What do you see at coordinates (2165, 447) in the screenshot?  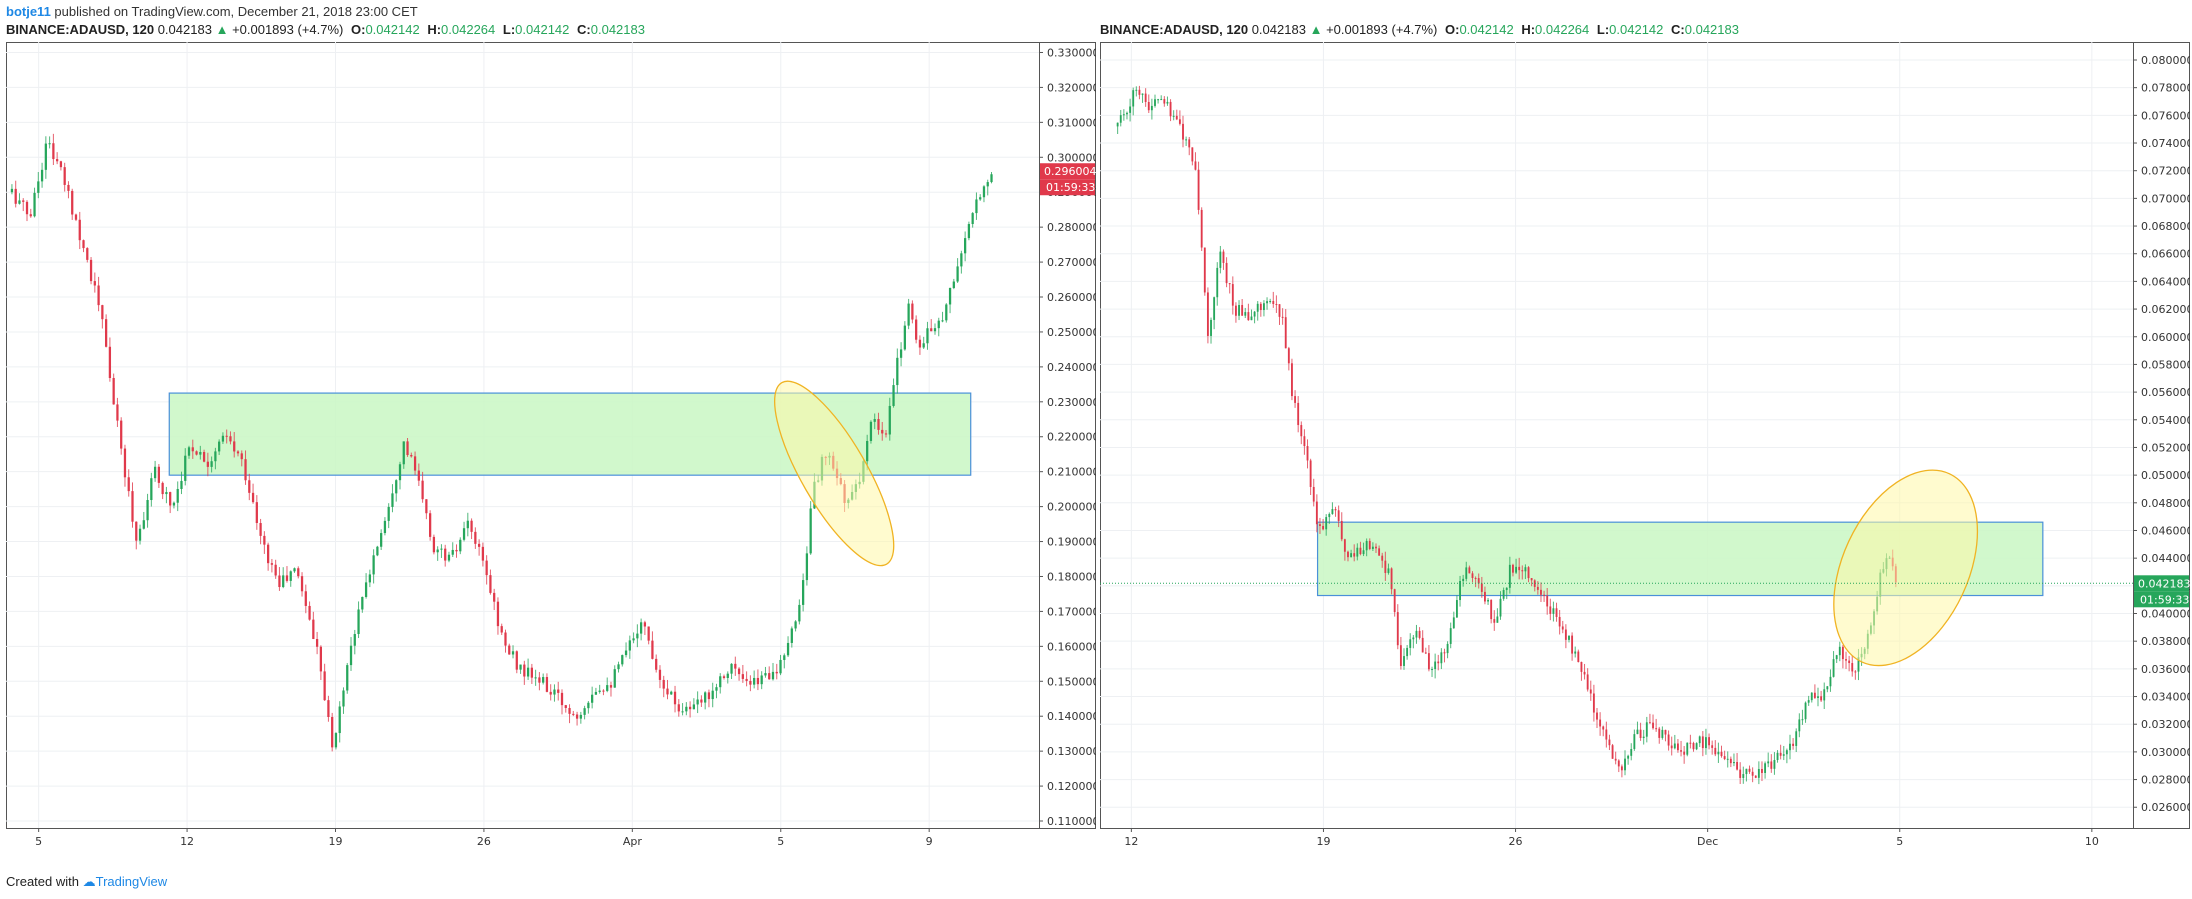 I see `y-tick-label: 0.052000` at bounding box center [2165, 447].